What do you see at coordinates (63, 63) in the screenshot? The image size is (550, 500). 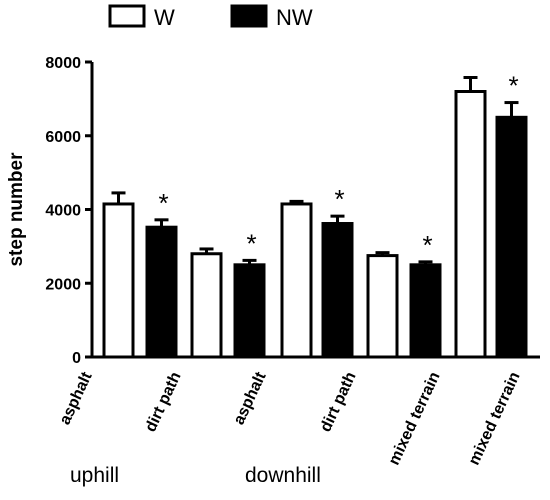 I see `y-tick-label: 8000` at bounding box center [63, 63].